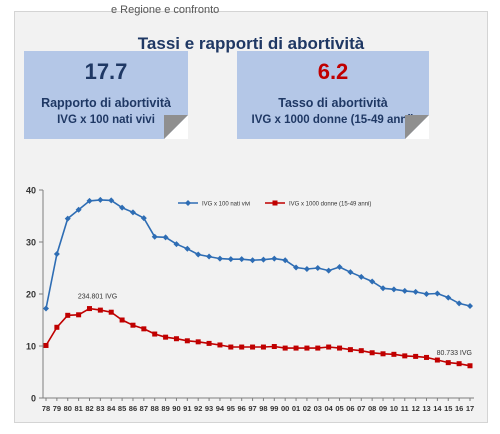  Describe the element at coordinates (328, 408) in the screenshot. I see `x-tick-label: 04` at that location.